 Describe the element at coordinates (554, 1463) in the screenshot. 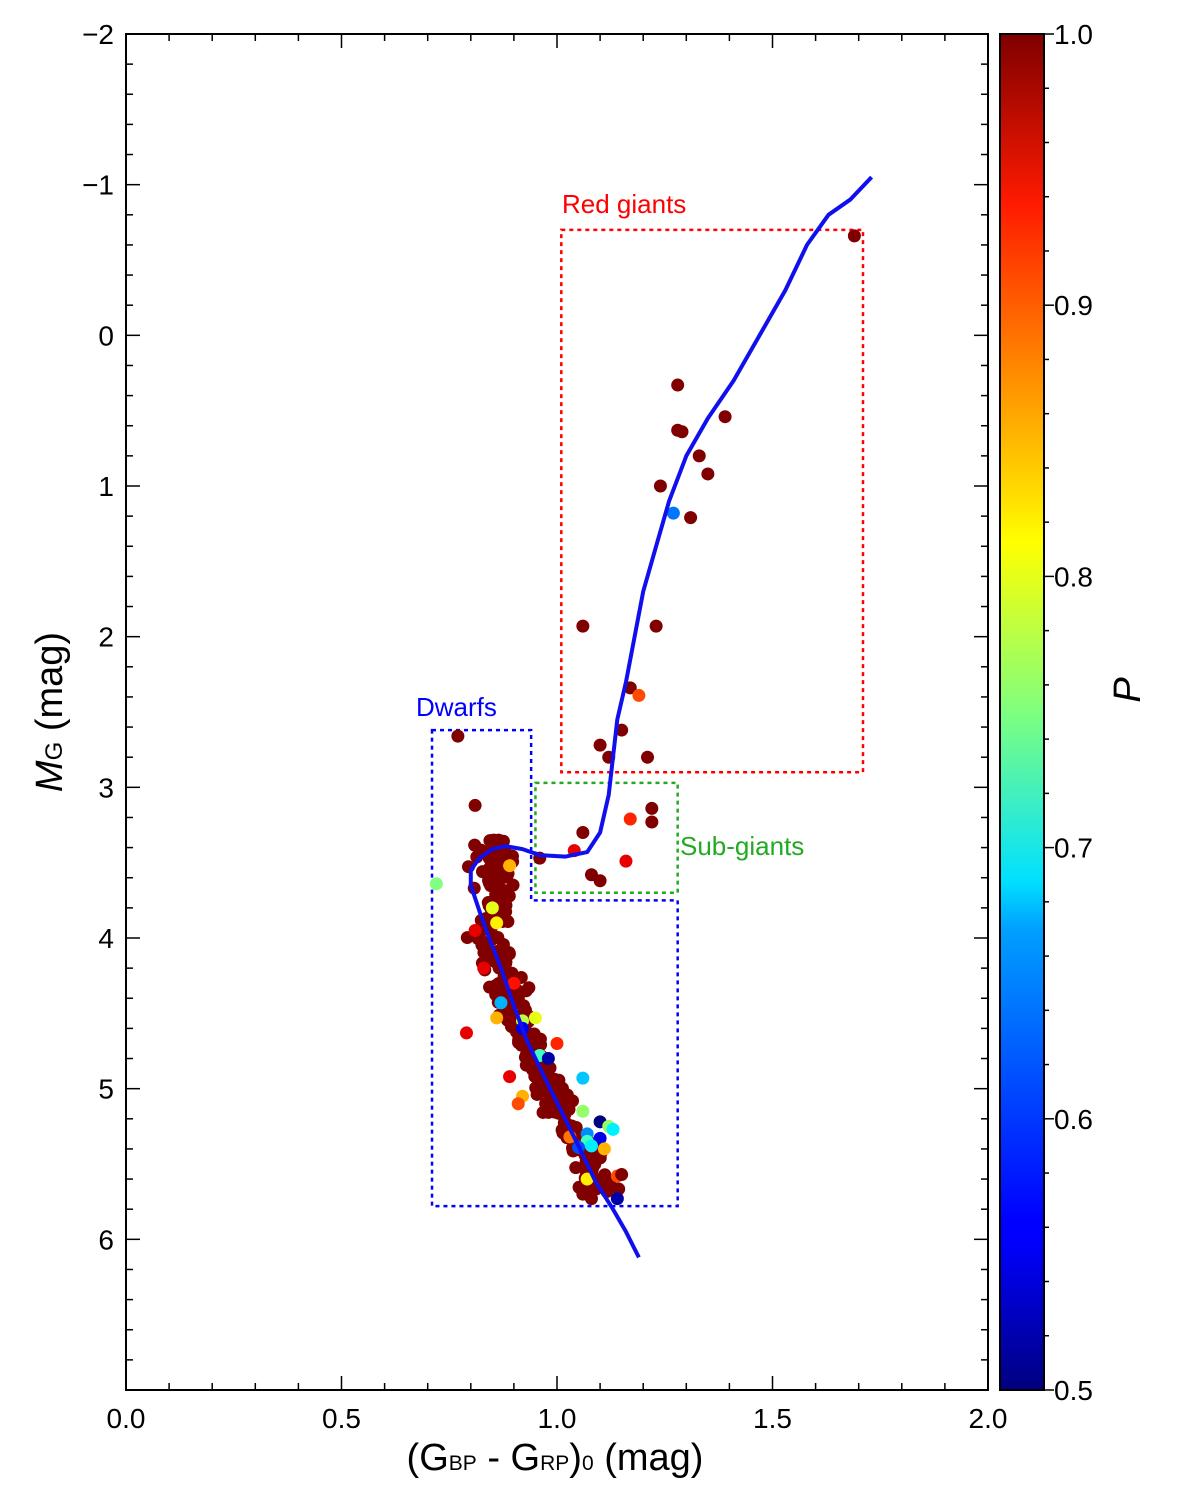

I see `x-title-sub-rp: RP` at that location.